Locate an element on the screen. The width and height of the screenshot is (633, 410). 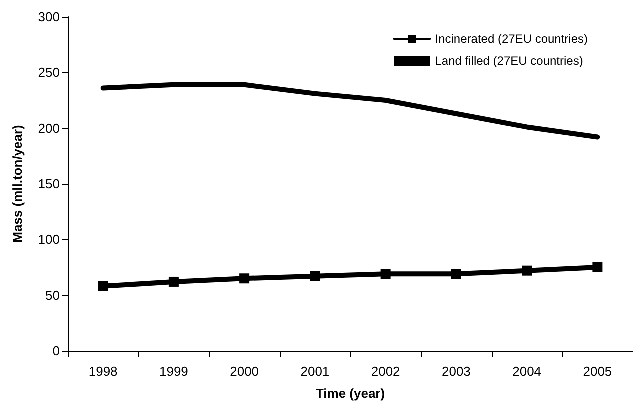
x-tick-label: 2002 is located at coordinates (385, 371).